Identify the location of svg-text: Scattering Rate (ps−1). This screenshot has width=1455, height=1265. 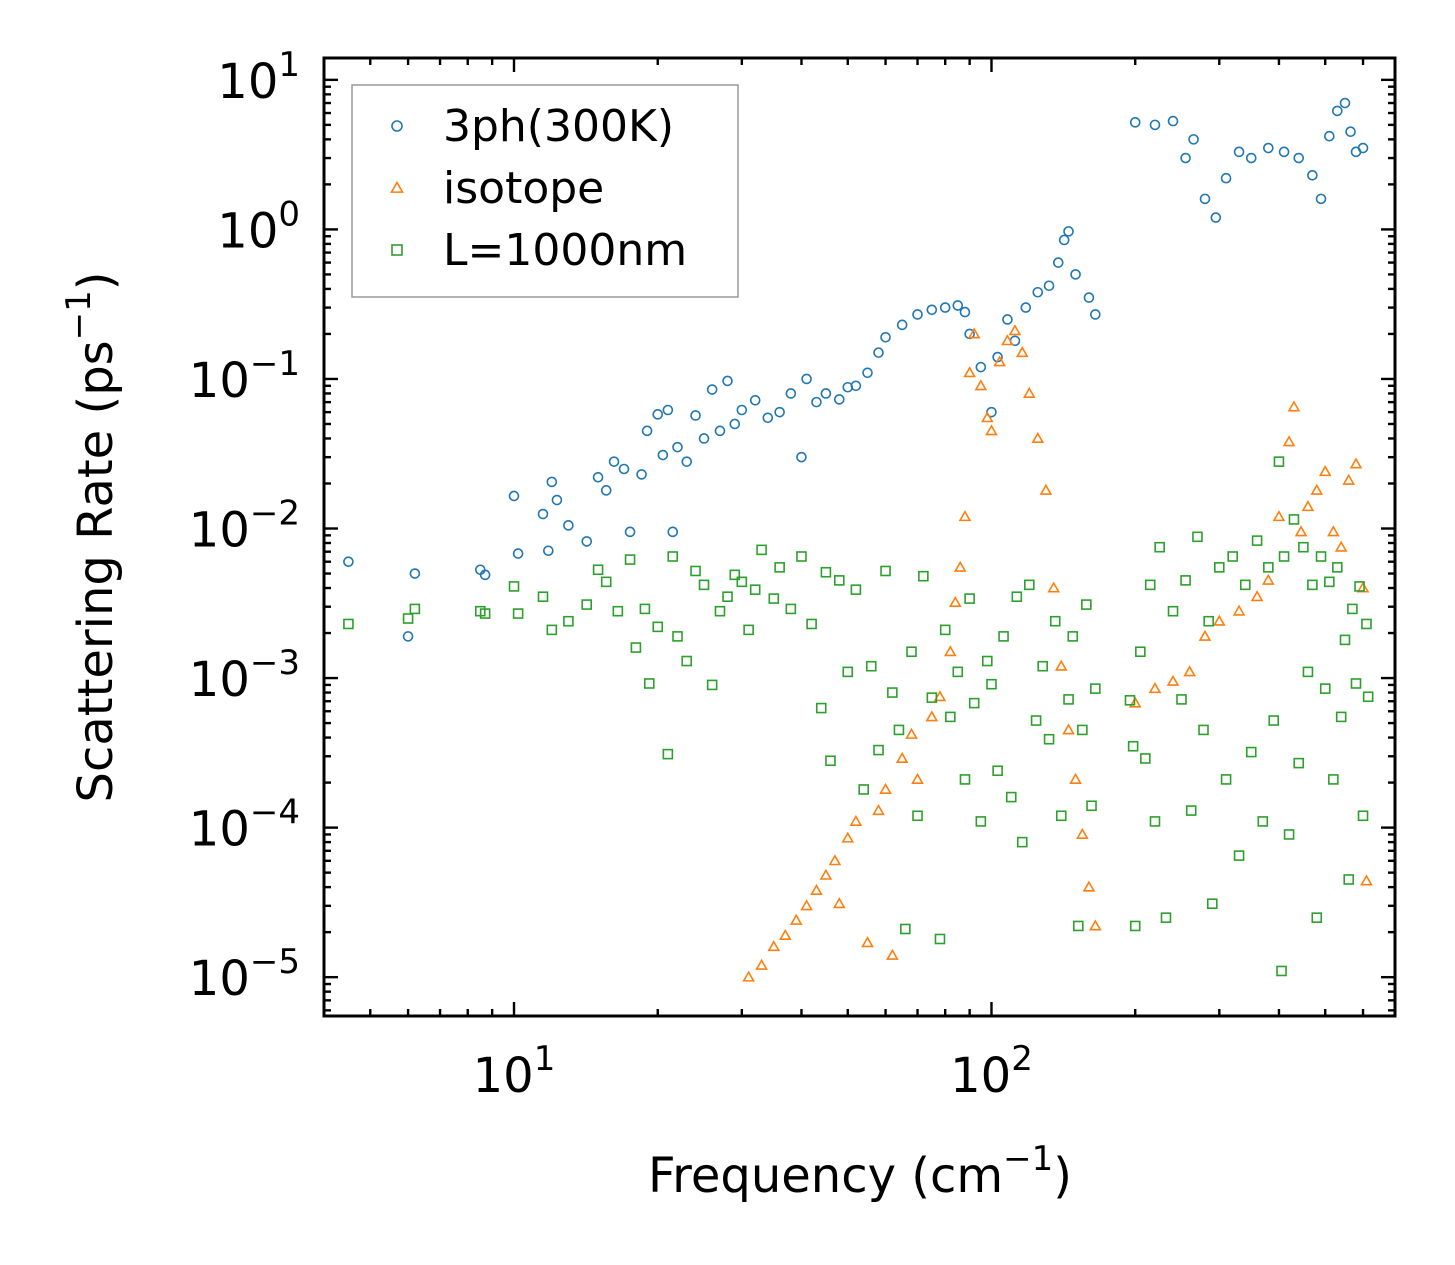
(91, 536).